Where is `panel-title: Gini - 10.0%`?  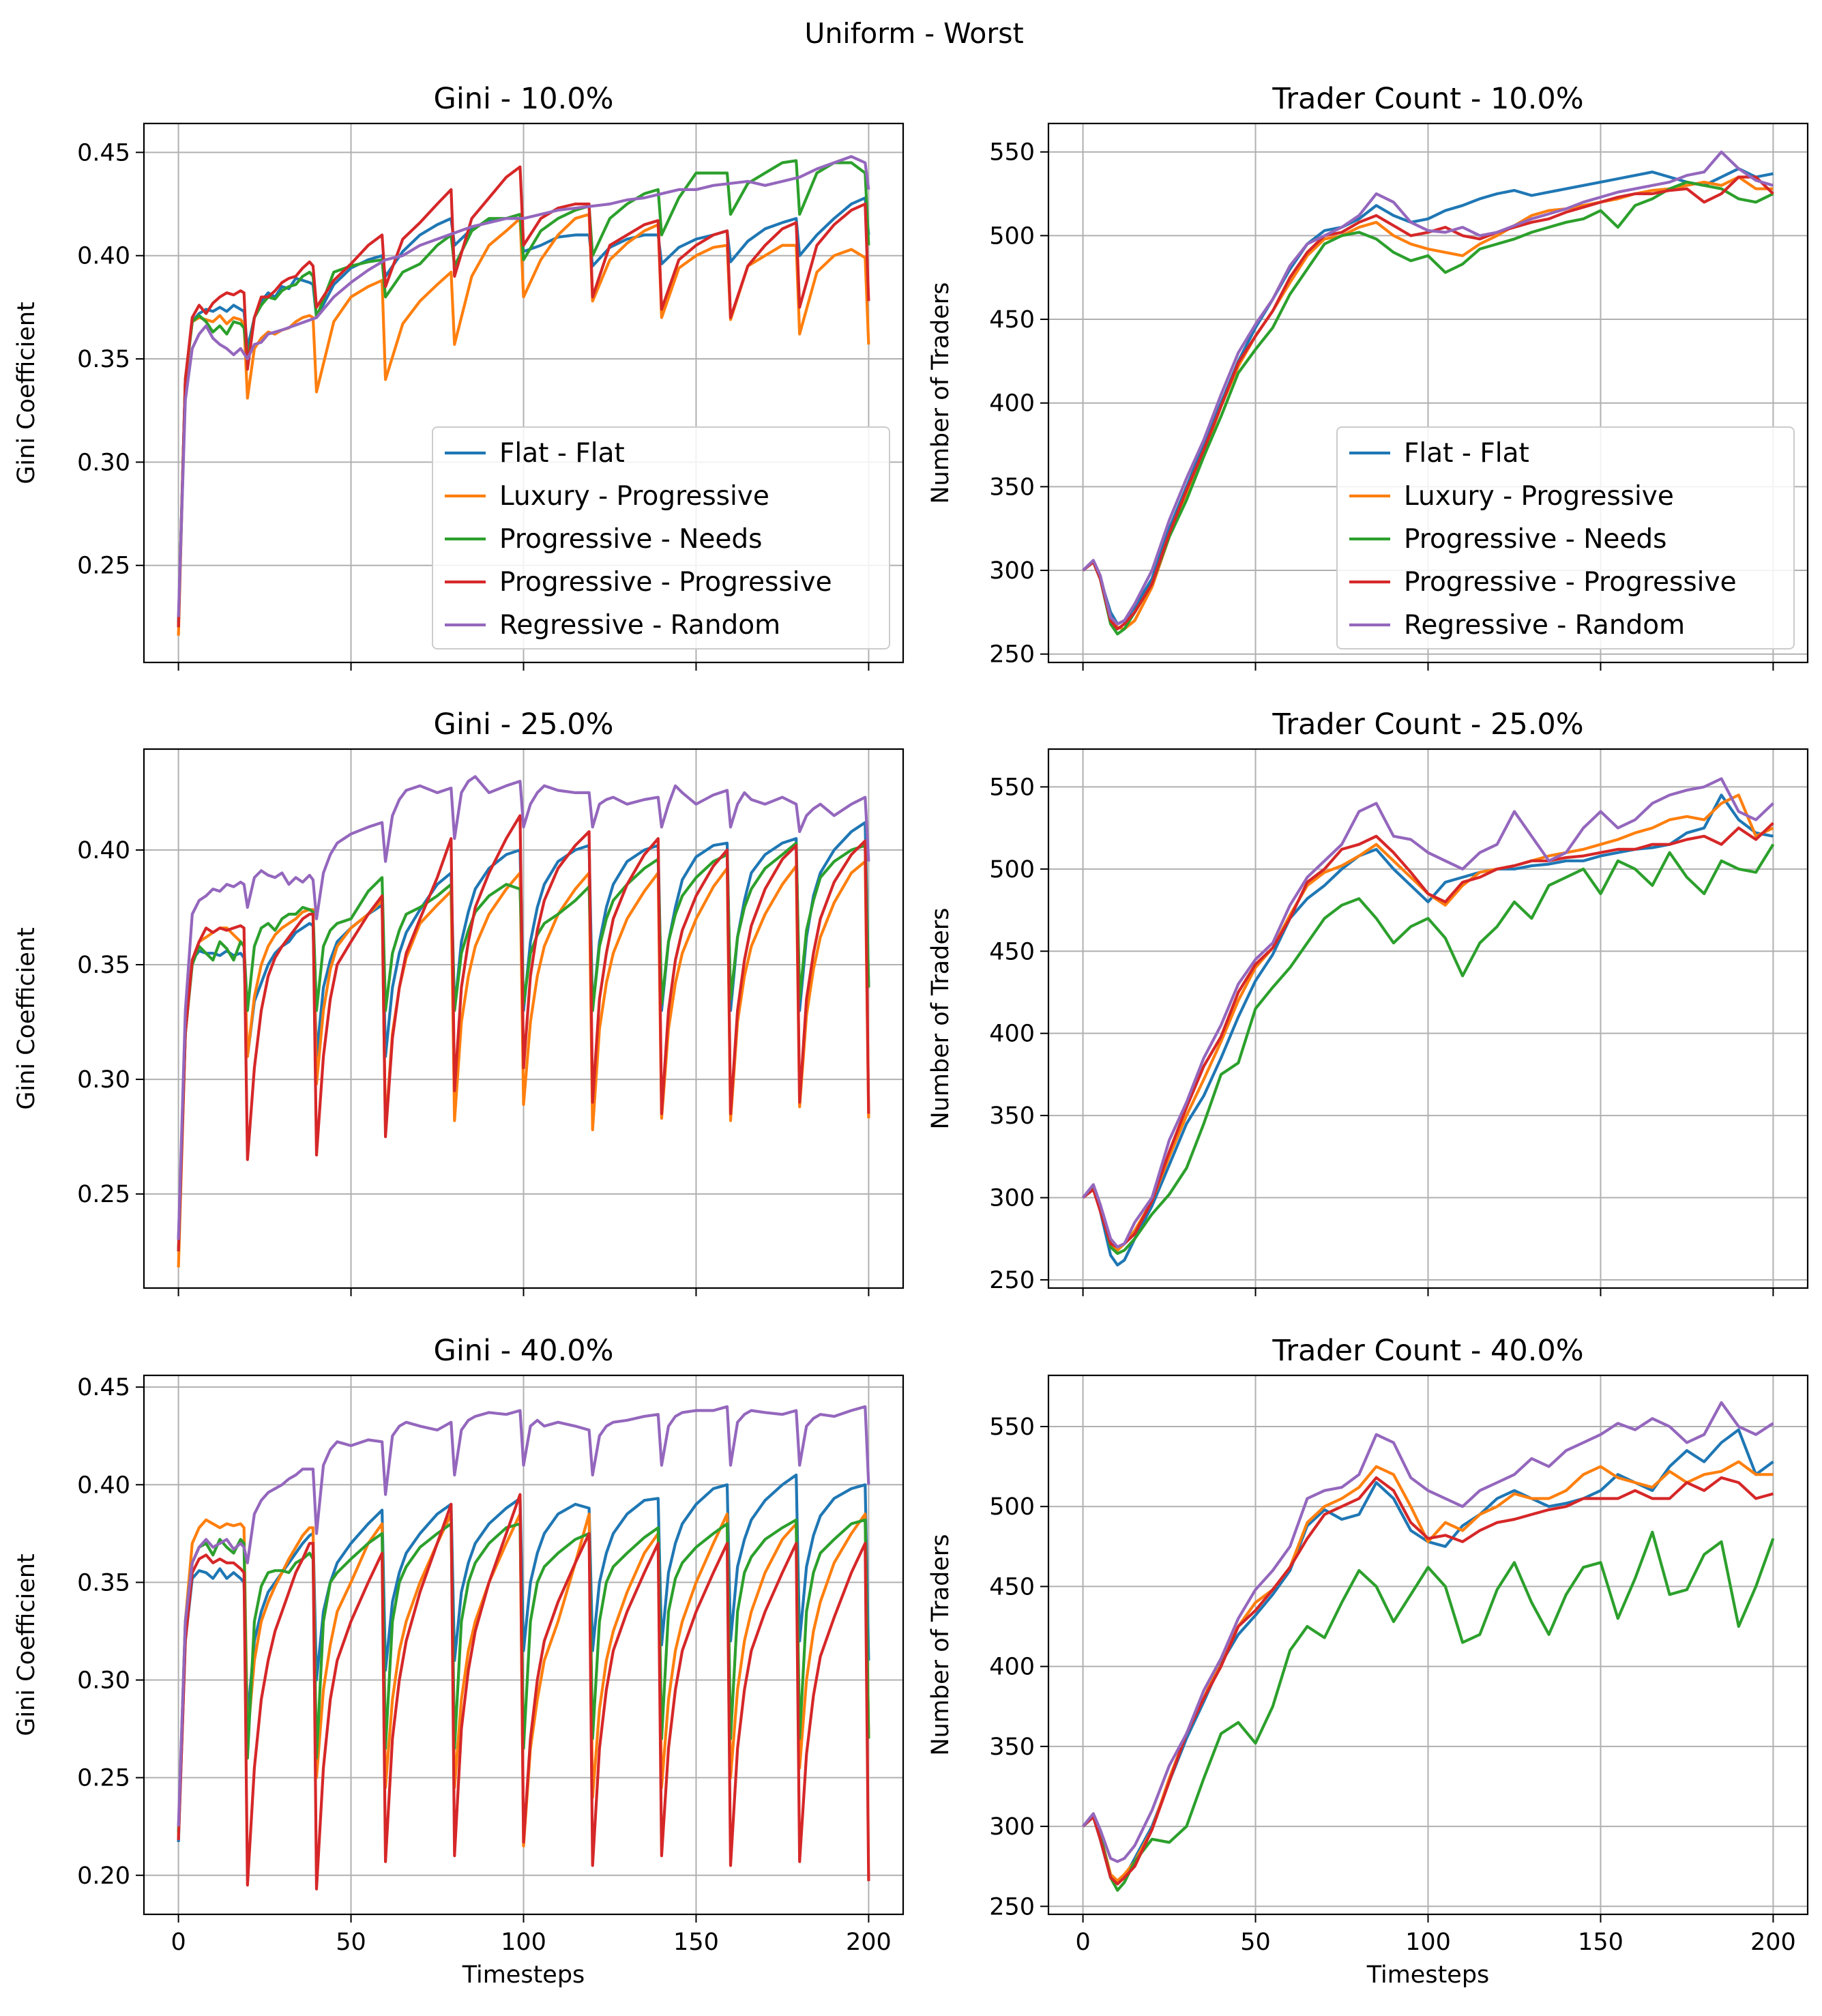
panel-title: Gini - 10.0% is located at coordinates (524, 99).